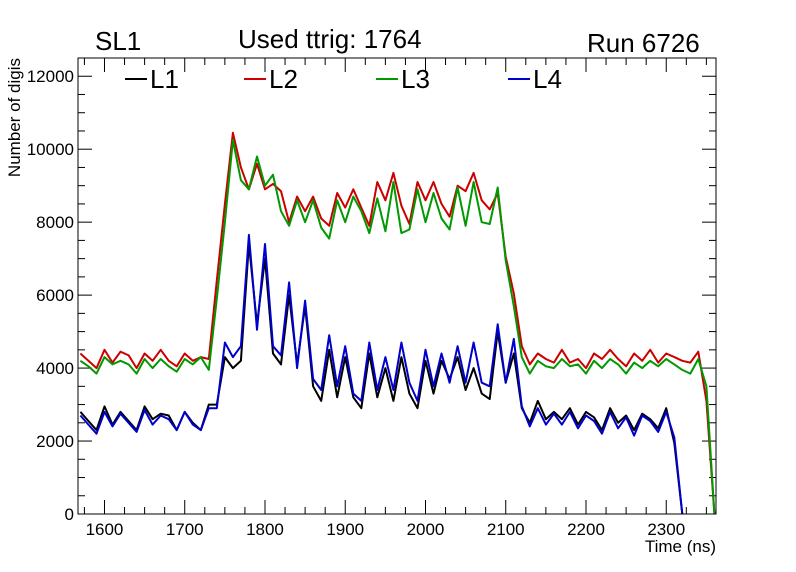 The width and height of the screenshot is (796, 572). I want to click on legend-item-l4: L4, so click(535, 79).